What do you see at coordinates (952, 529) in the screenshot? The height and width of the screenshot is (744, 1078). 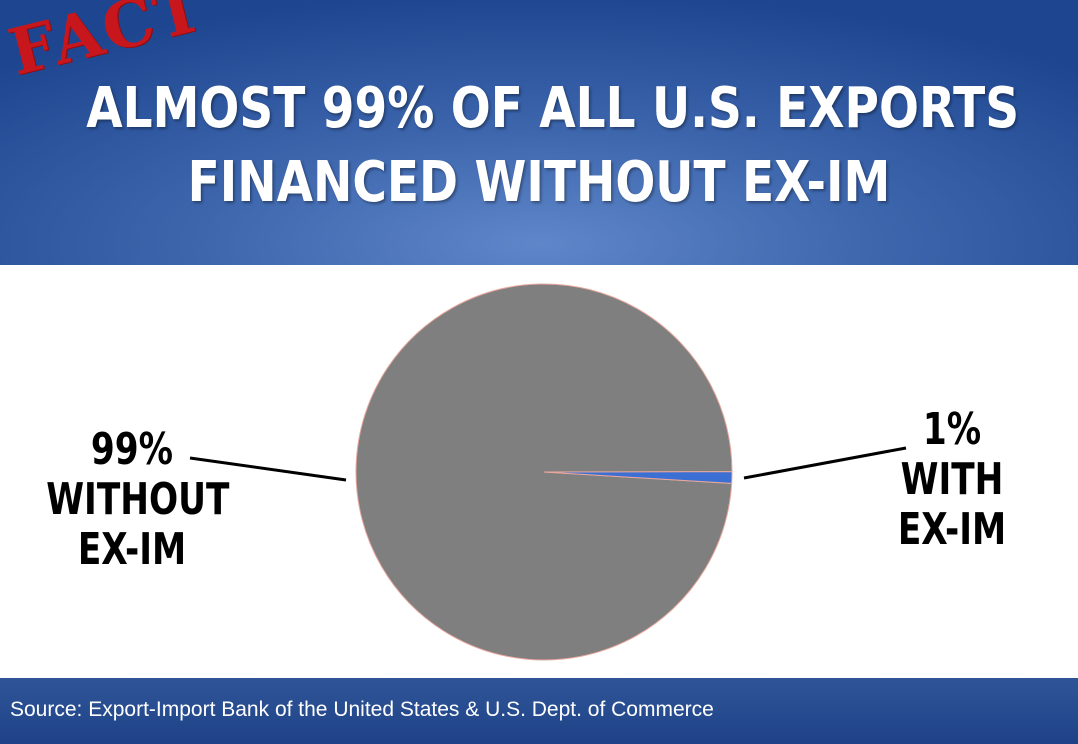 I see `label-with-line3: EX-IM` at bounding box center [952, 529].